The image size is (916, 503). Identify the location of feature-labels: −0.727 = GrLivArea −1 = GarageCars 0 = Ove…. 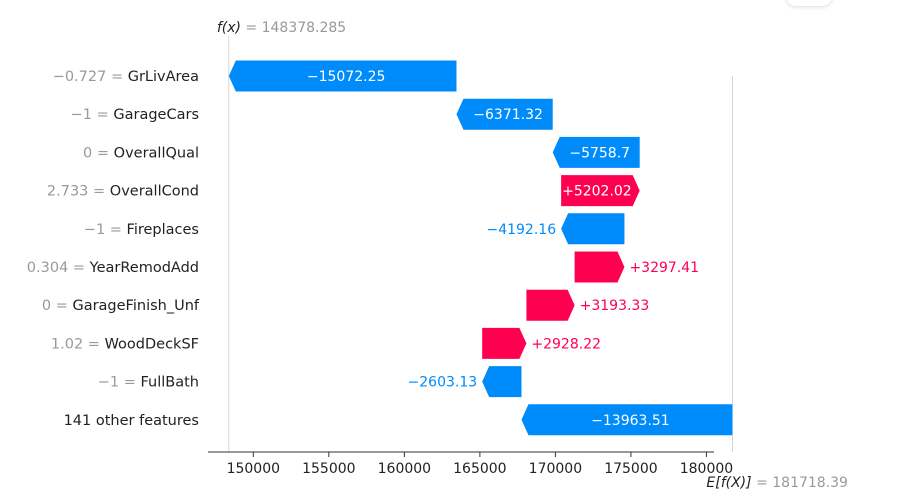
(113, 249).